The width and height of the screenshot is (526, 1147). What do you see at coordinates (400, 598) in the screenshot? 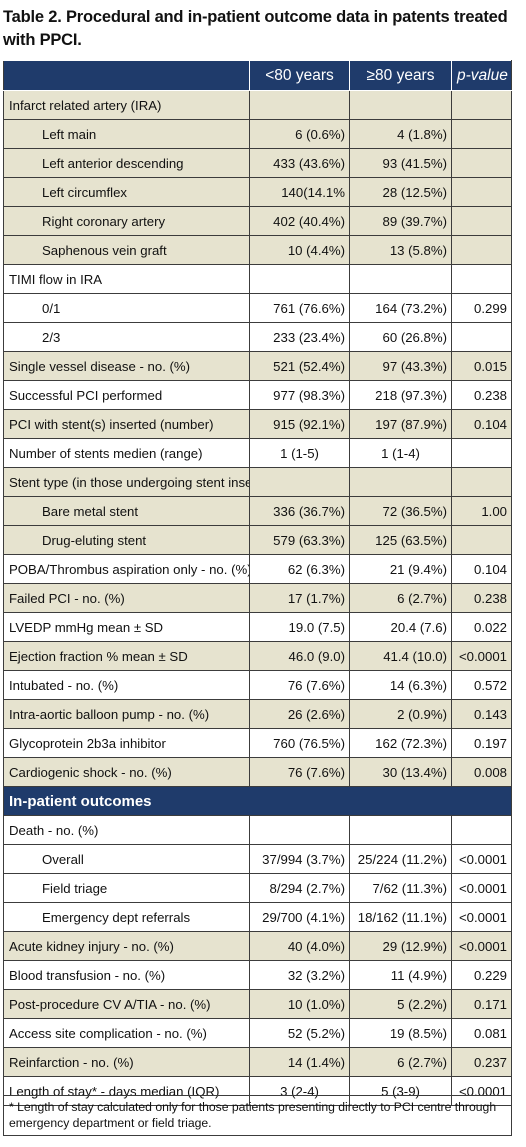
I see `over-80-value: 6 (2.7%)` at bounding box center [400, 598].